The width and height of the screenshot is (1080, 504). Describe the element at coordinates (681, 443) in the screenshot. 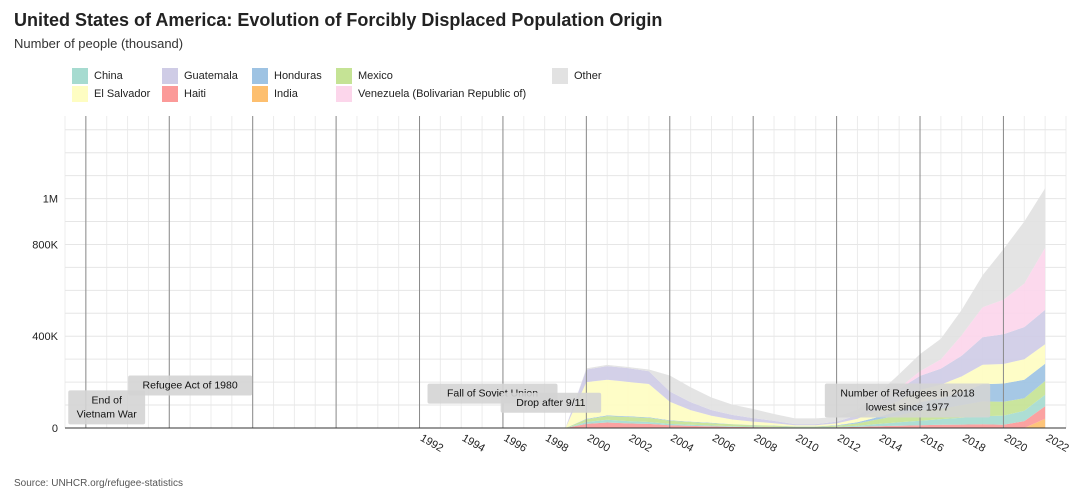

I see `x-tick-label: 2004` at that location.